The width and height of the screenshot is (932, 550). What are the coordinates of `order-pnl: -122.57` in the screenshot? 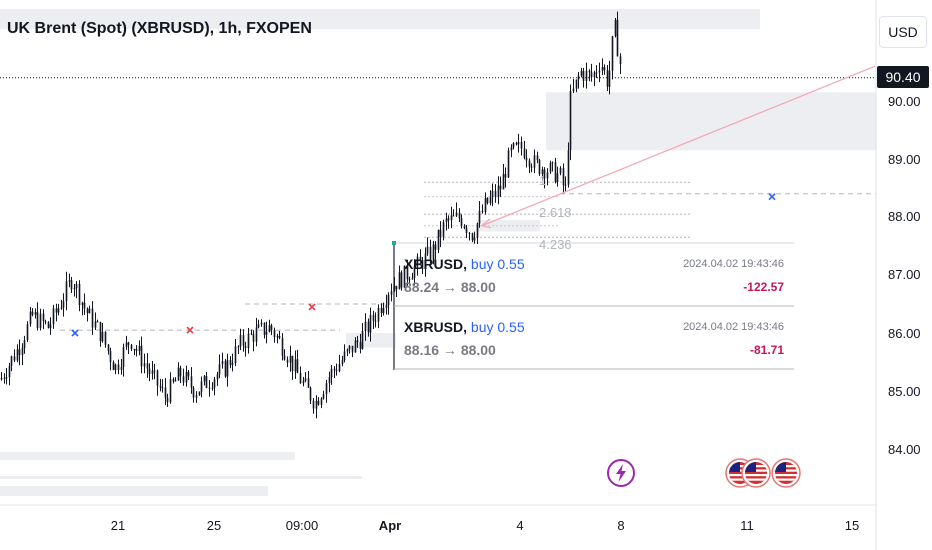 It's located at (763, 287).